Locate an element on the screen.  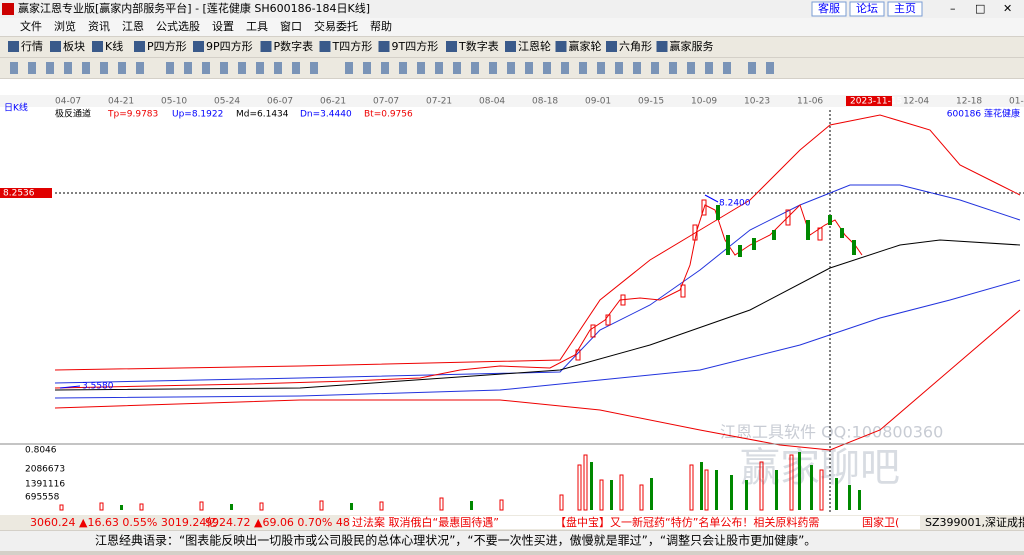
period: 日K线 is located at coordinates (16, 108).